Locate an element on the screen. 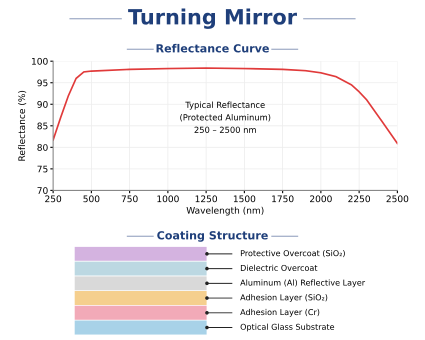 Image resolution: width=425 pixels, height=340 pixels. text: Protective Overcoat (SiO₂) is located at coordinates (292, 254).